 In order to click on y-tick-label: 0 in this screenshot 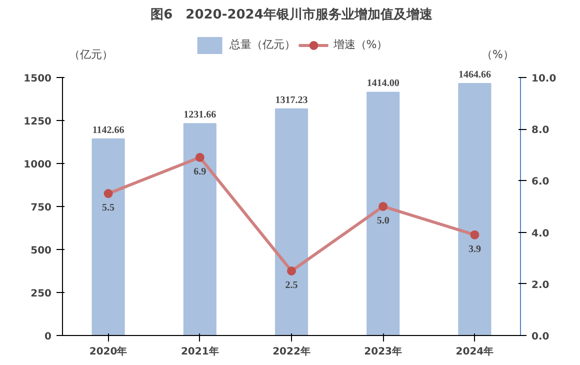, I will do `click(48, 337)`.